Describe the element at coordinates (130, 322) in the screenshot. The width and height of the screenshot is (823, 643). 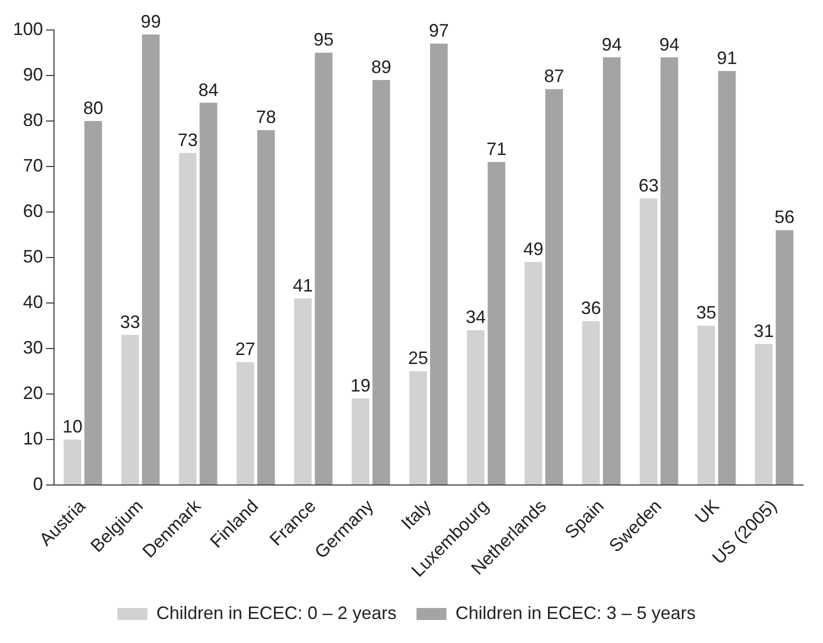
I see `data-label: 33` at that location.